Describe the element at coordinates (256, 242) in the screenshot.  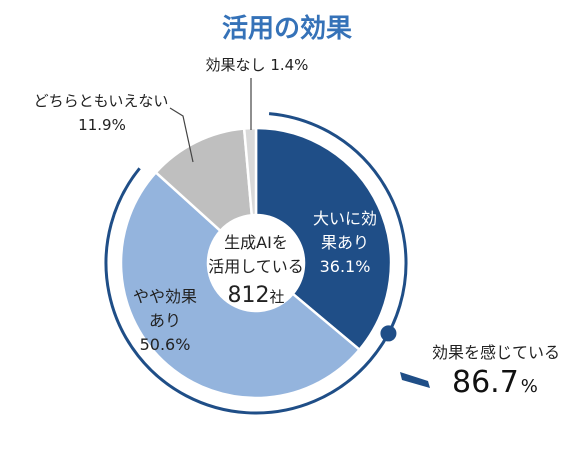
I see `center-label: 生成AIを` at that location.